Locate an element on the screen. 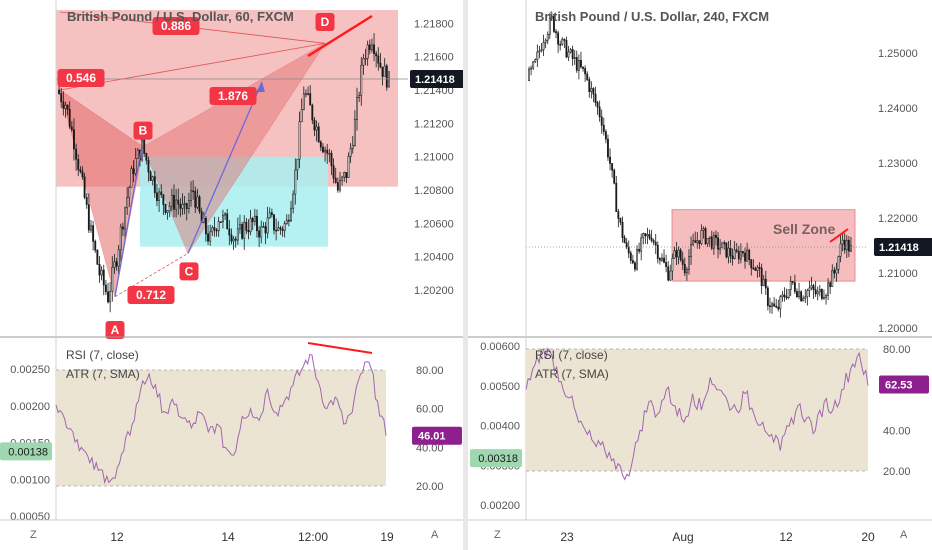 The width and height of the screenshot is (932, 550). right-chart-title: British Pound / U.S. Dollar, 240, FXCM is located at coordinates (652, 16).